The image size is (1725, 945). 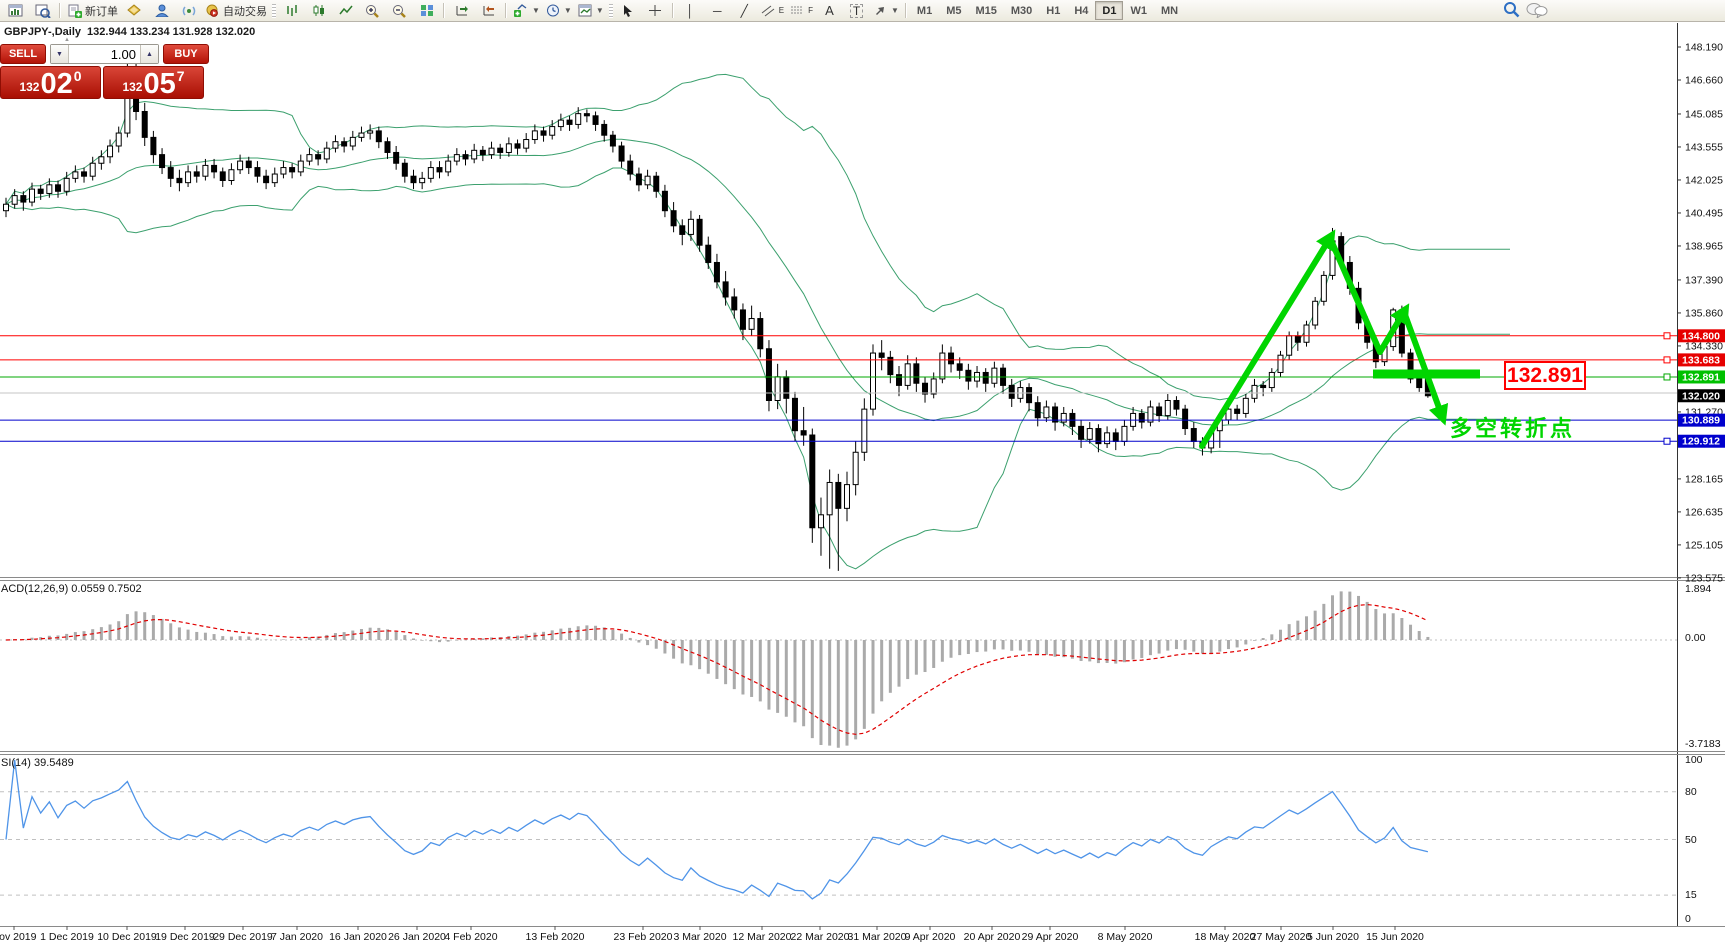 I want to click on text-label-tool: T, so click(x=856, y=10).